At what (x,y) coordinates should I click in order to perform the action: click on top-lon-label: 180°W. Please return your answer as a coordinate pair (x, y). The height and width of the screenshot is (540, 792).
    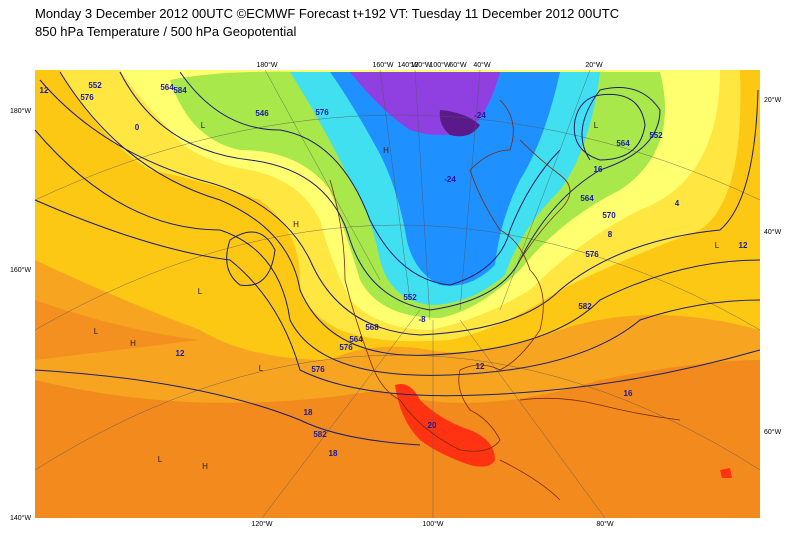
    Looking at the image, I should click on (266, 65).